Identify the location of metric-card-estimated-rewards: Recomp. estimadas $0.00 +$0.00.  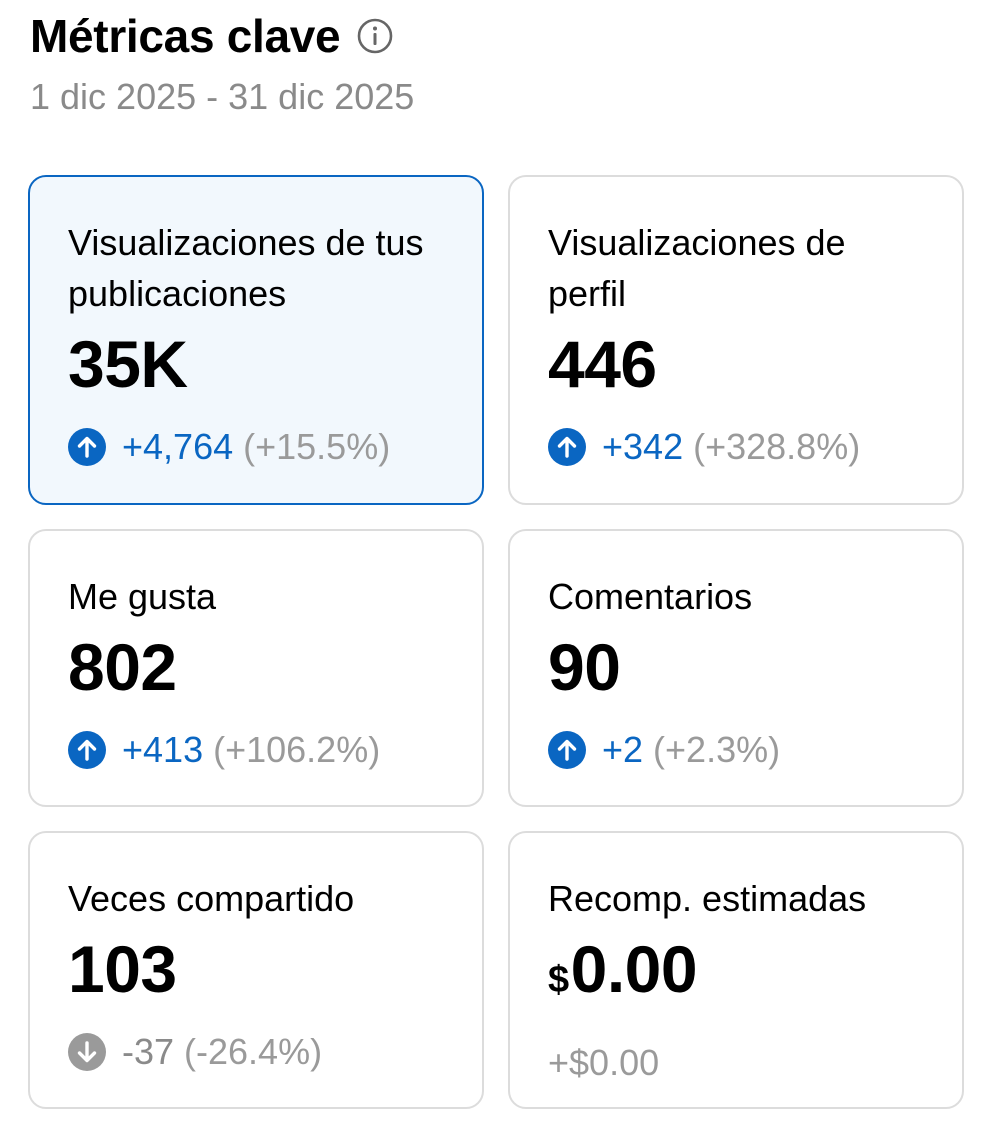
(736, 970).